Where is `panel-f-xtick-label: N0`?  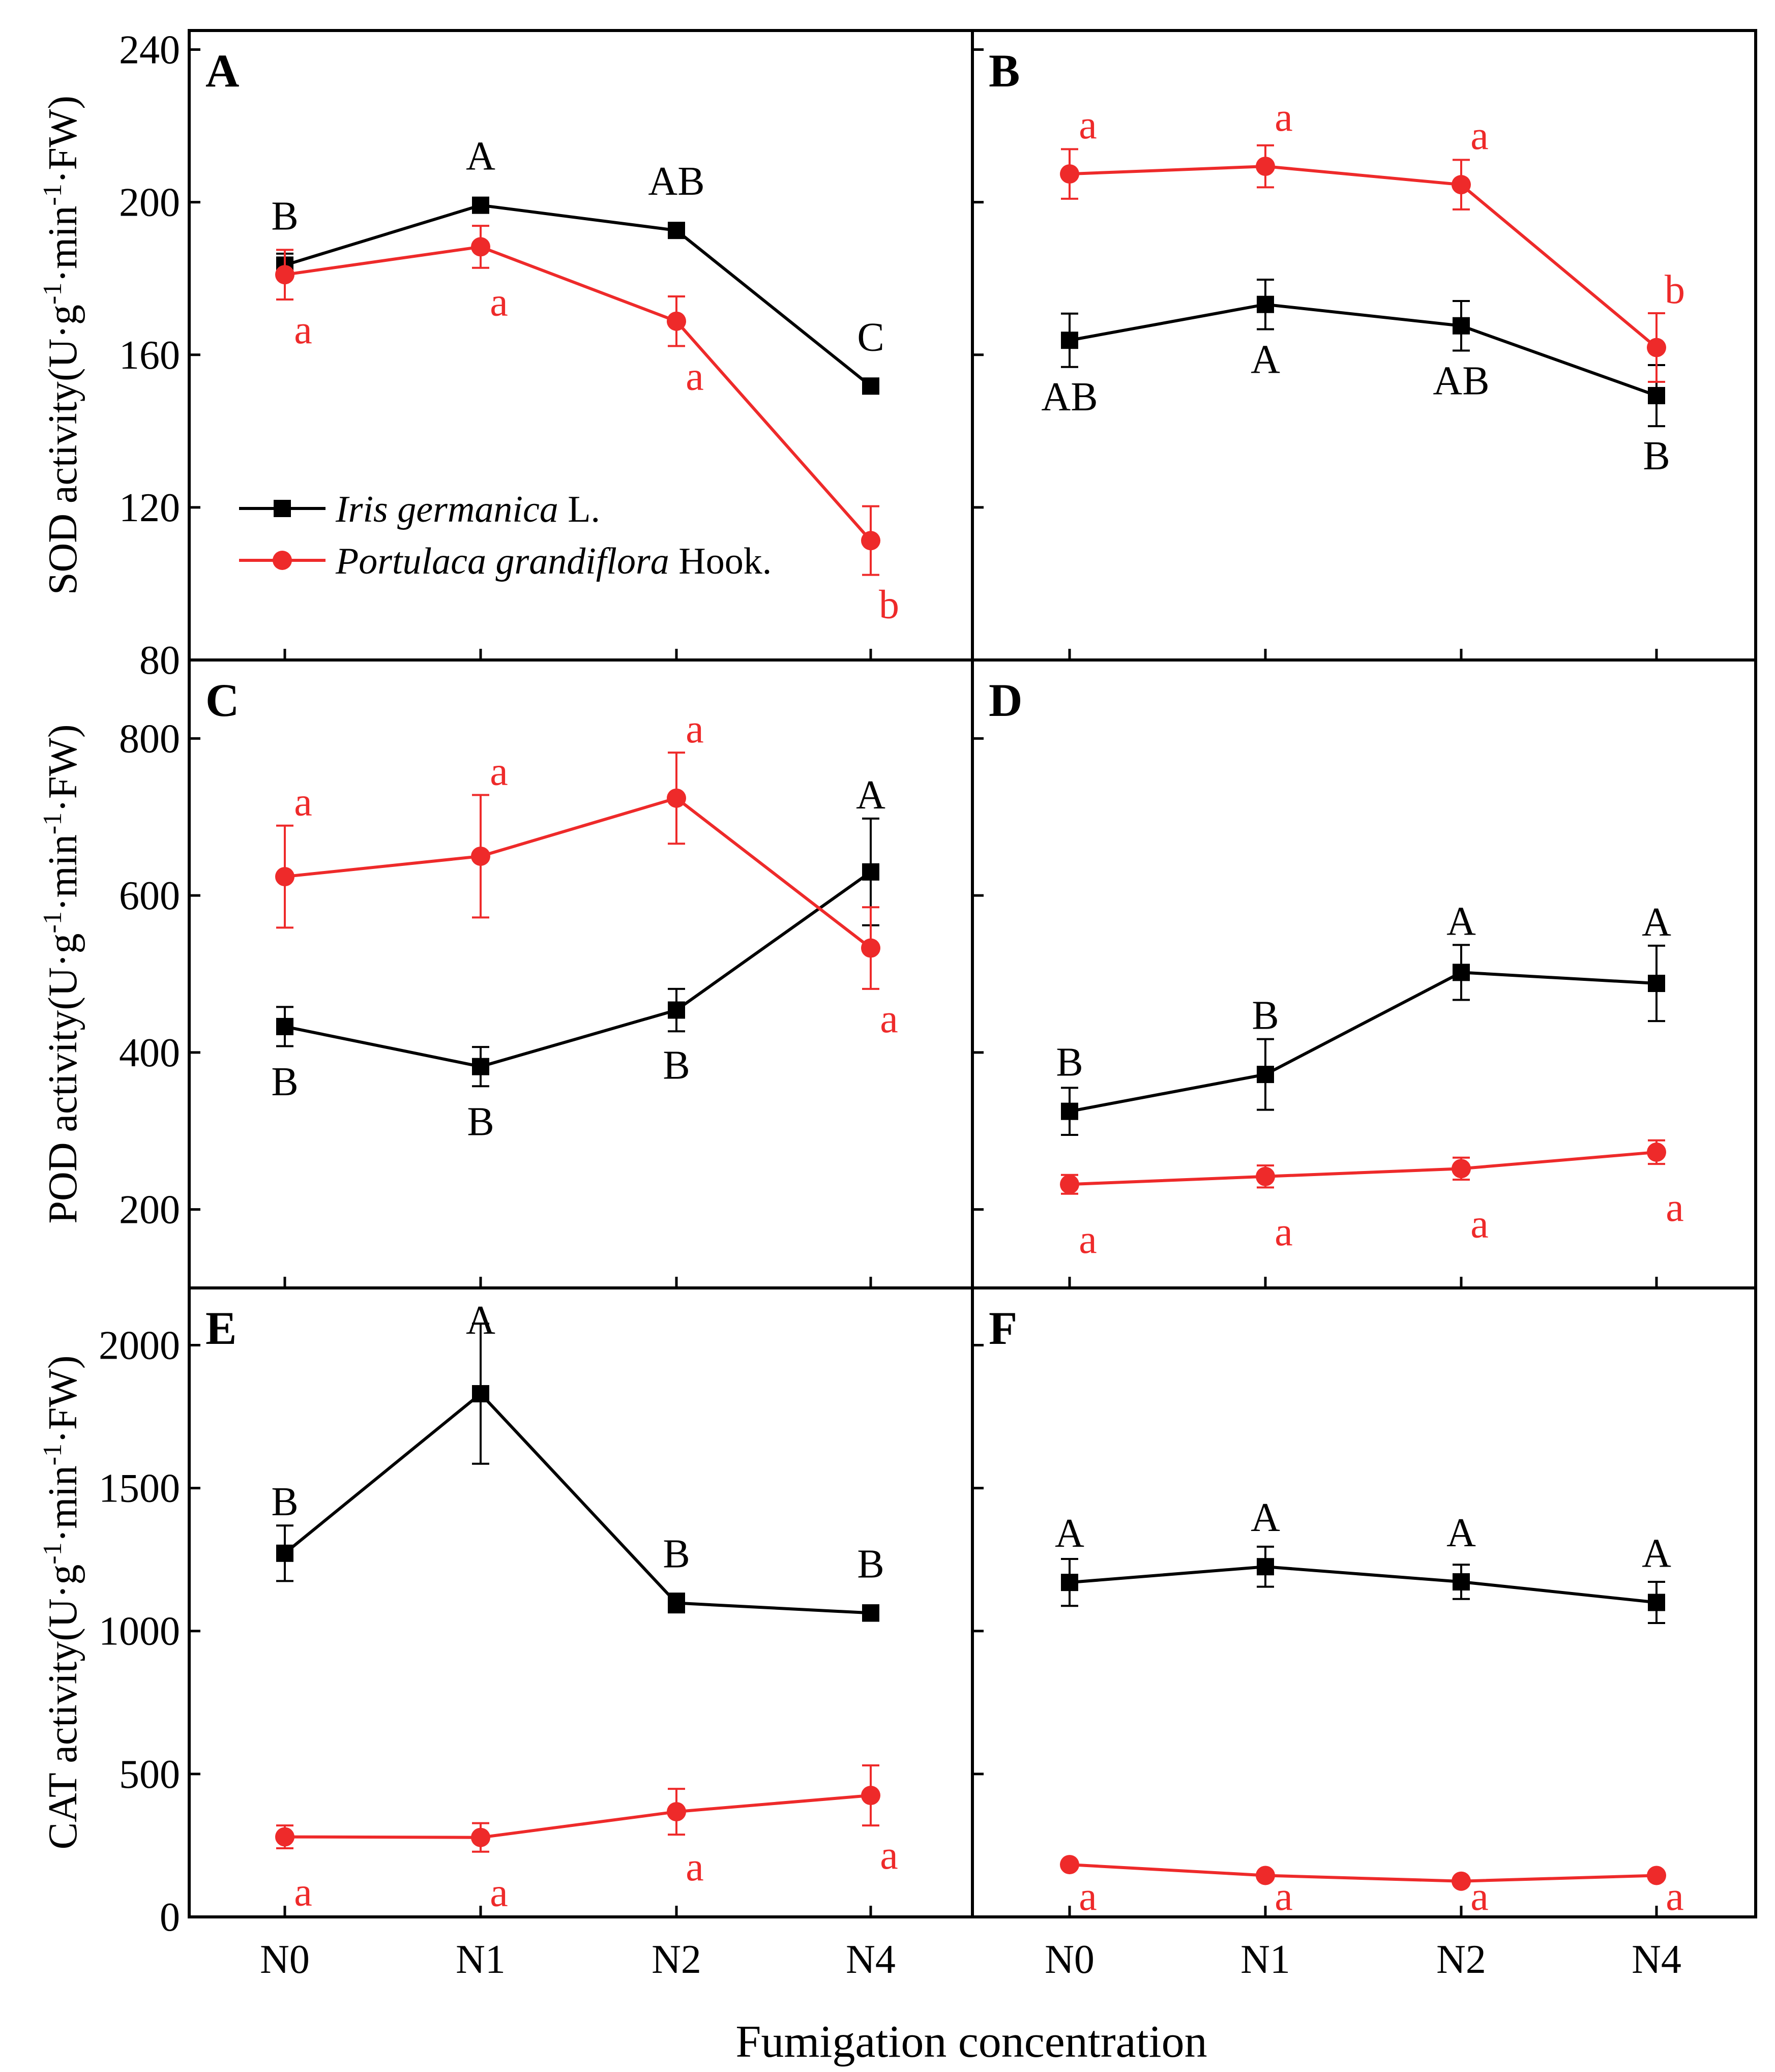 panel-f-xtick-label: N0 is located at coordinates (1069, 1959).